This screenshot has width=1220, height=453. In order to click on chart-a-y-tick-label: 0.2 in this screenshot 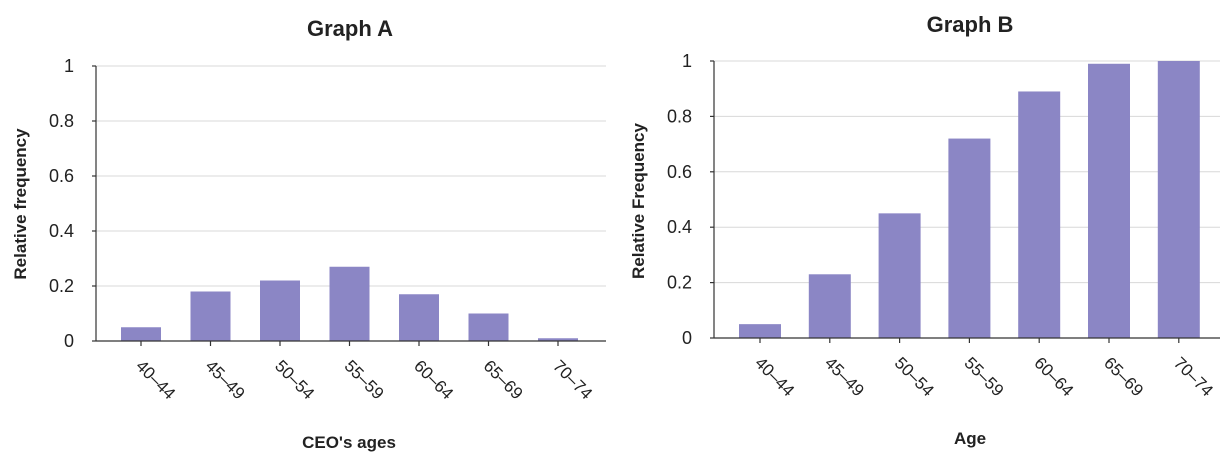, I will do `click(61, 286)`.